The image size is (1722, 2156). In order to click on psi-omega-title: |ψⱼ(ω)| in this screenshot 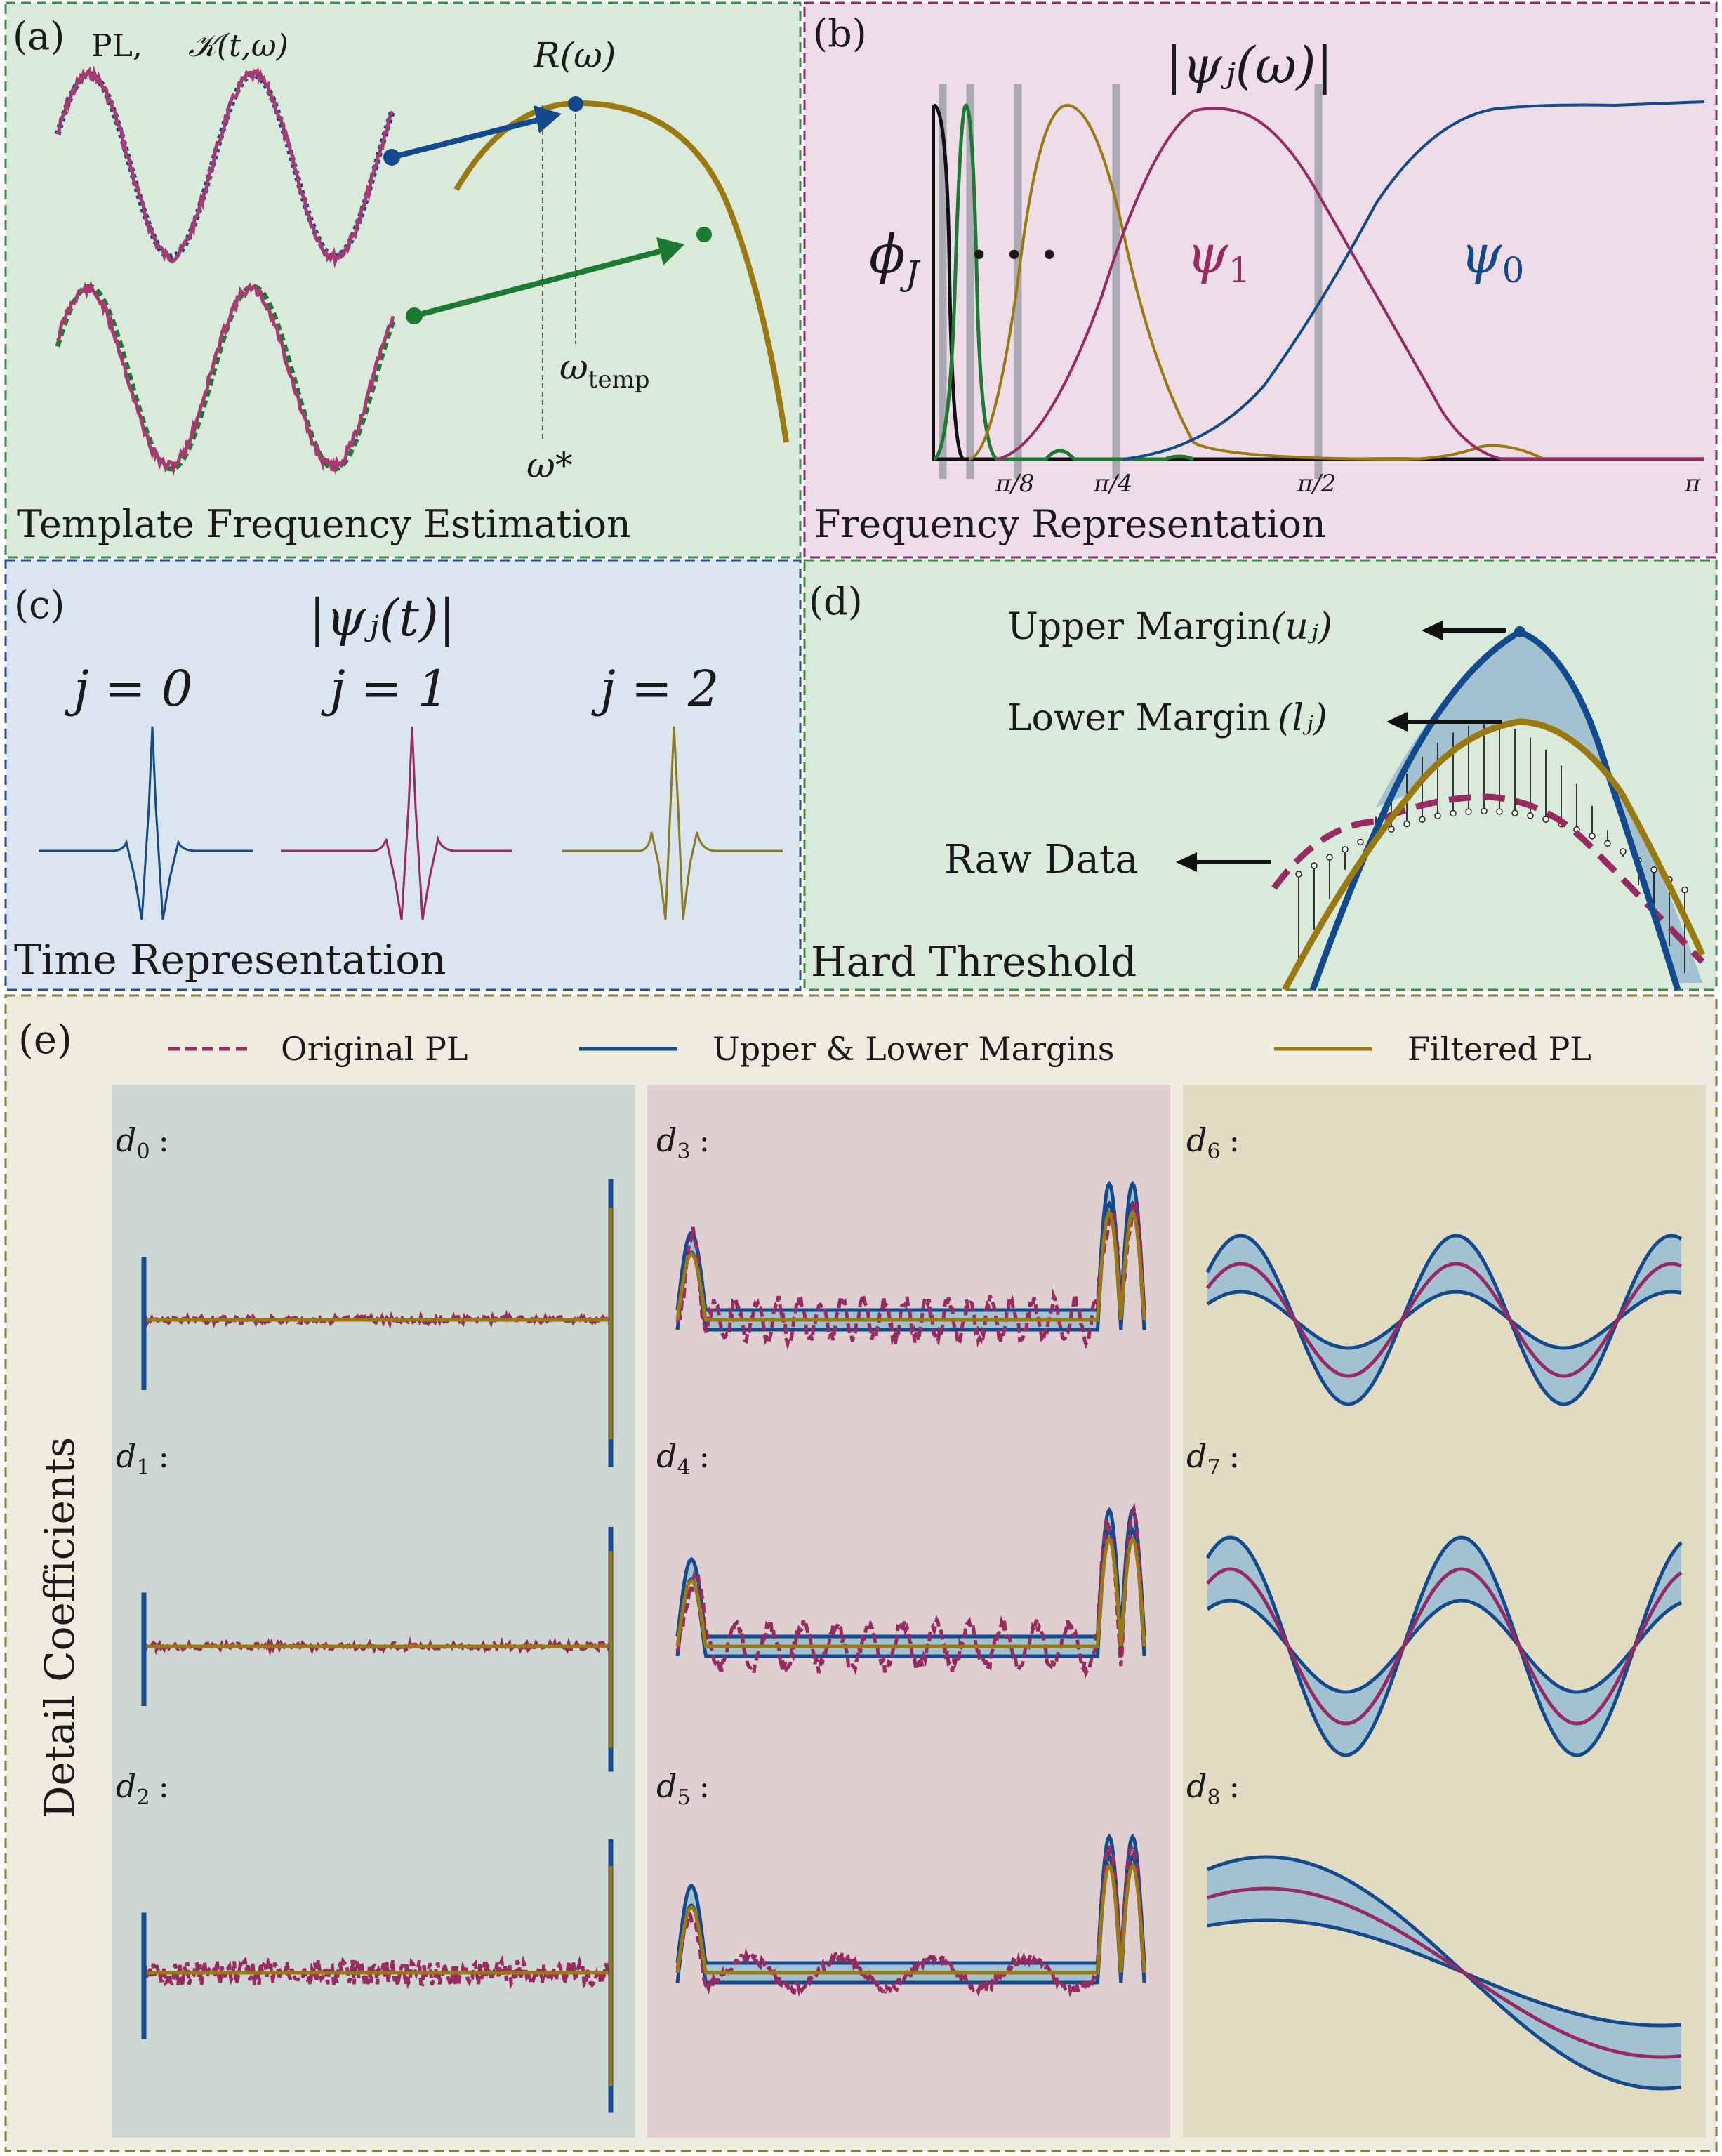, I will do `click(1249, 65)`.